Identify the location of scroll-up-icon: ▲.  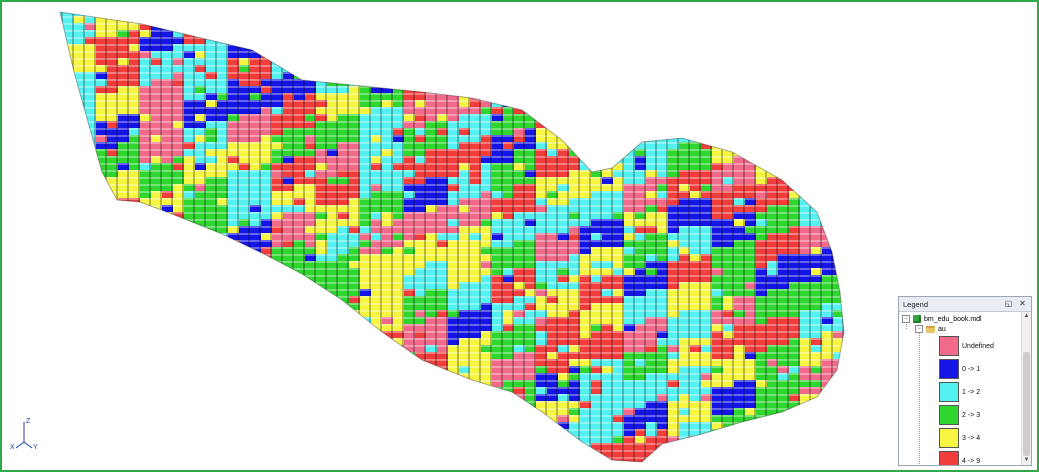
(1026, 316).